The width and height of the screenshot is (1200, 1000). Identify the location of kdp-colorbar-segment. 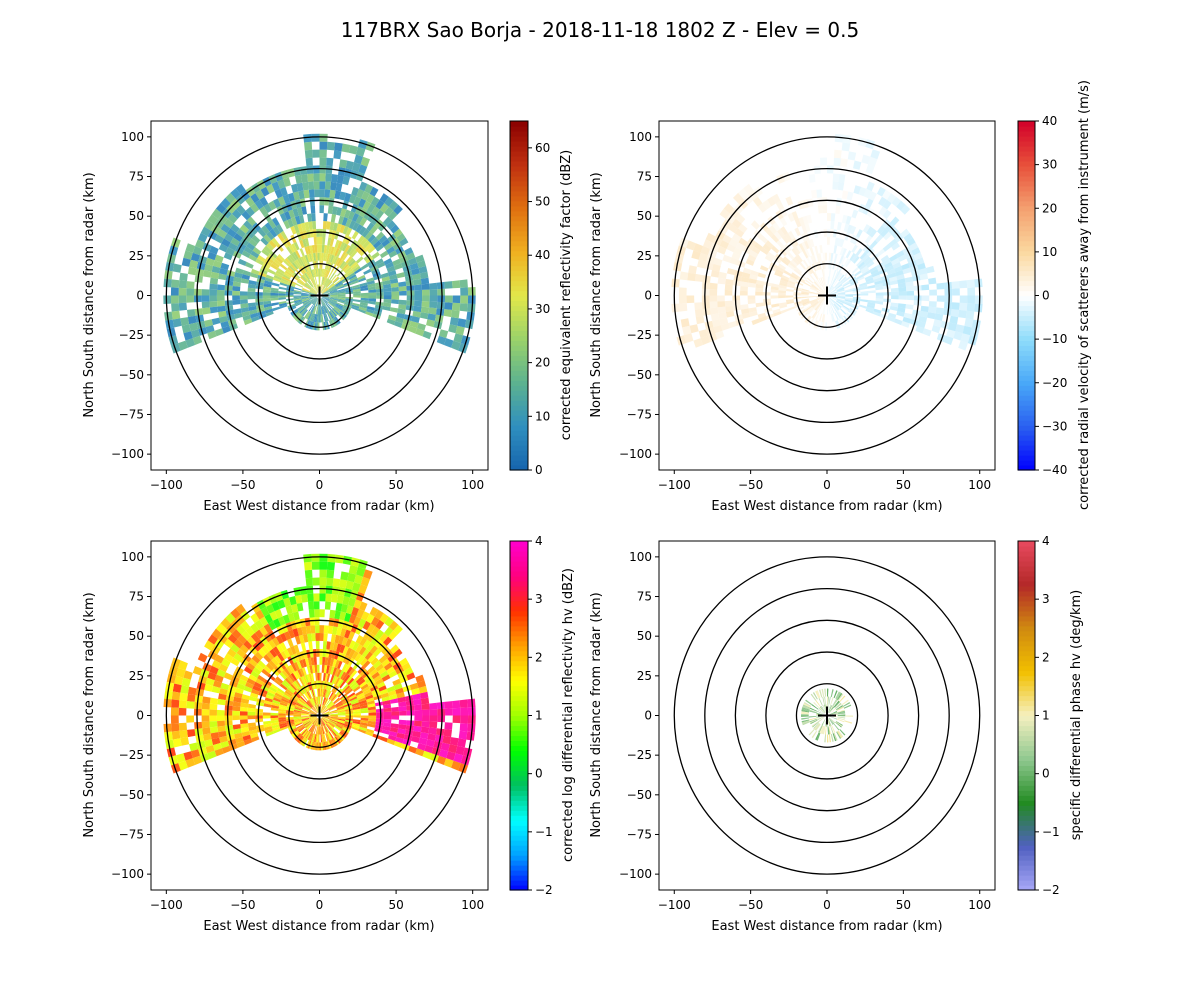
(1026, 703).